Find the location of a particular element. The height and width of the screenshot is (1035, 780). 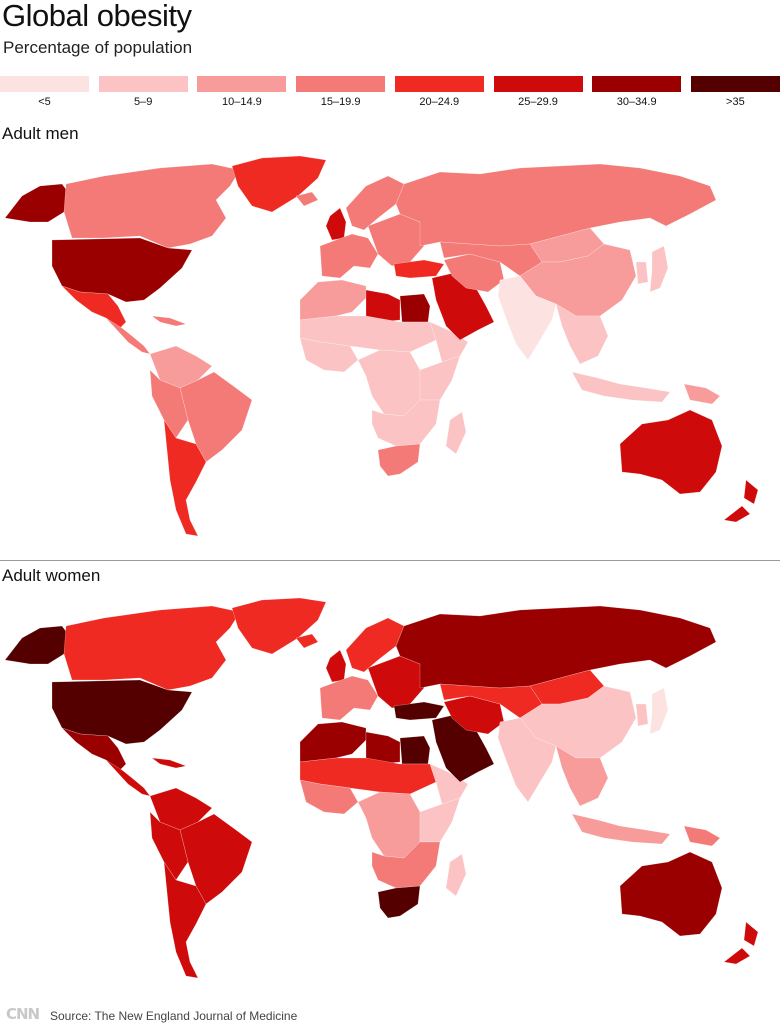

region-west-africa-women is located at coordinates (329, 797).